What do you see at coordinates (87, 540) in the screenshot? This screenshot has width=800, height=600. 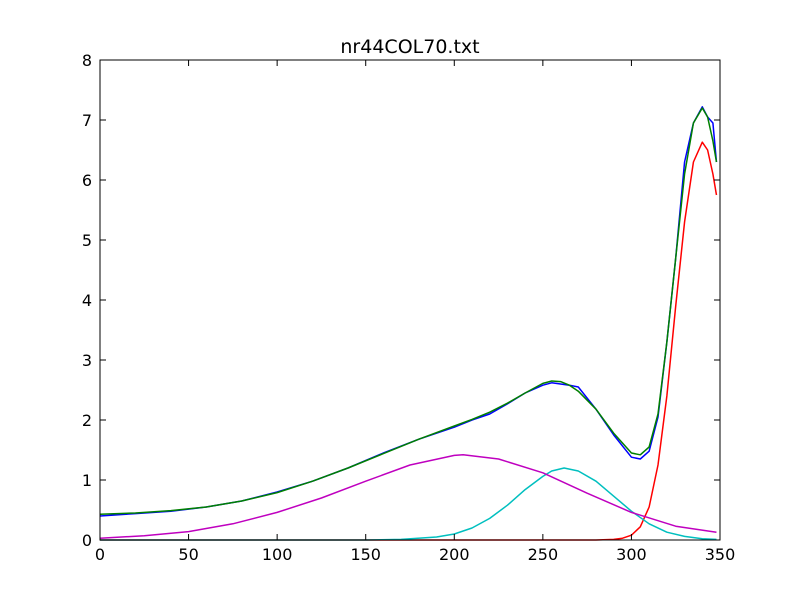 I see `y-tick-label: 0` at bounding box center [87, 540].